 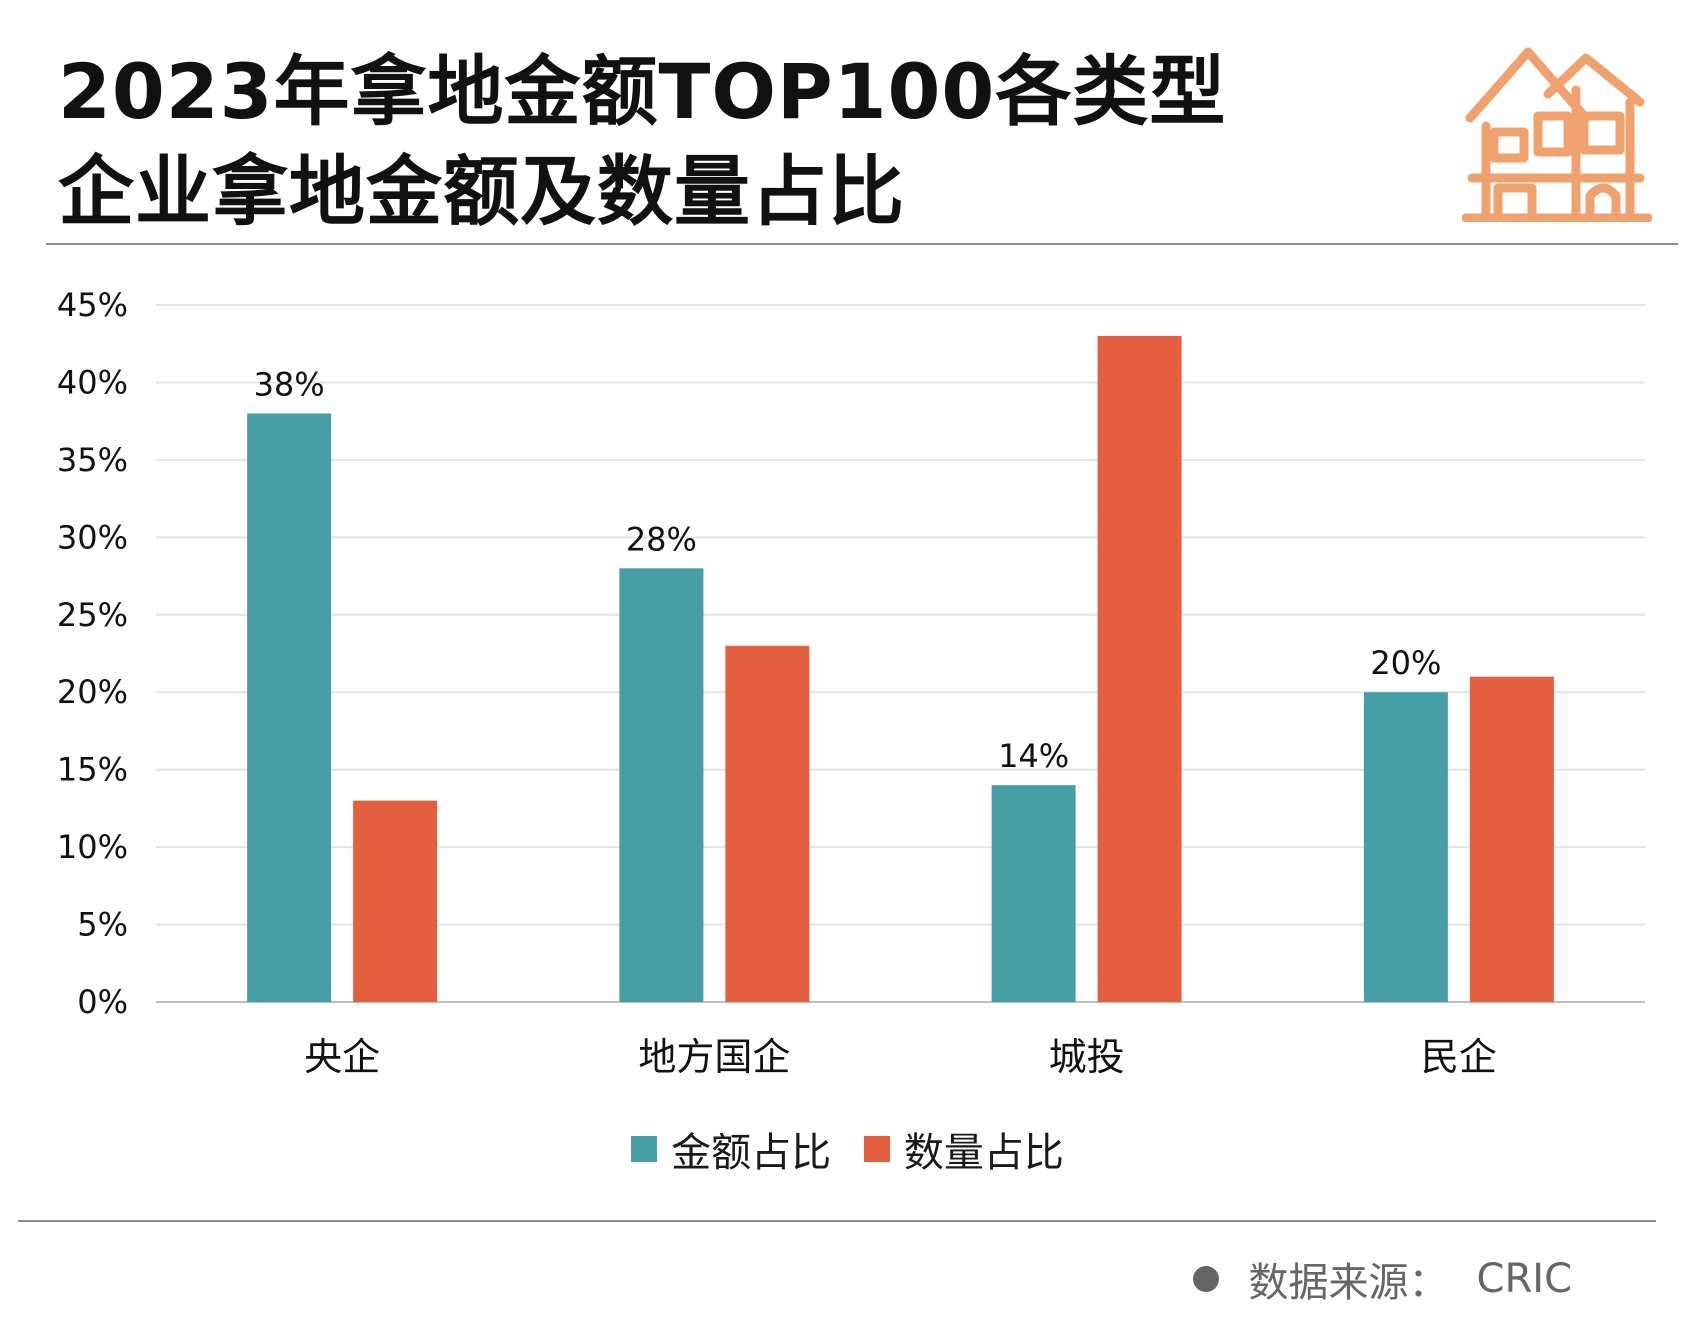 I want to click on y-tick-label: 20%, so click(x=92, y=692).